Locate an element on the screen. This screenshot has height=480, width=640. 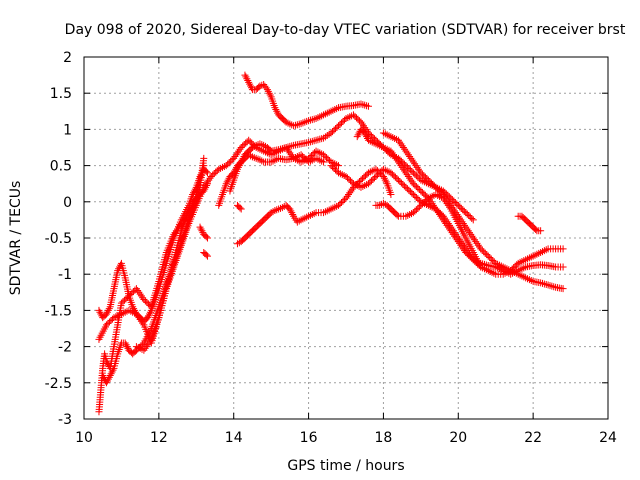
y-tick-label: 0 is located at coordinates (67, 203).